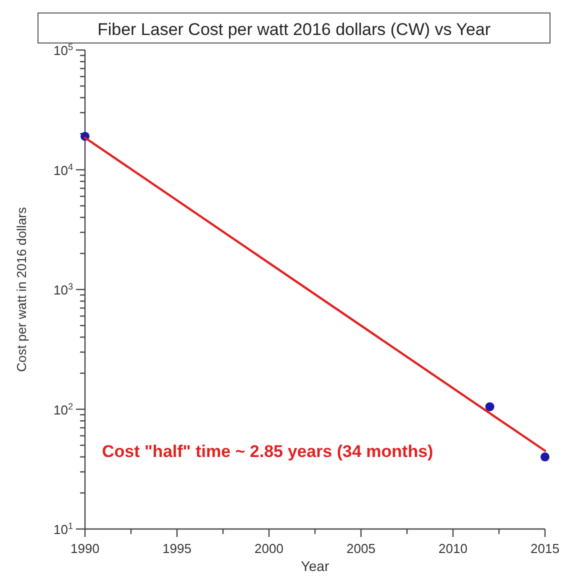 The image size is (580, 581). What do you see at coordinates (63, 290) in the screenshot?
I see `y-tick-label: 10$^{3}$` at bounding box center [63, 290].